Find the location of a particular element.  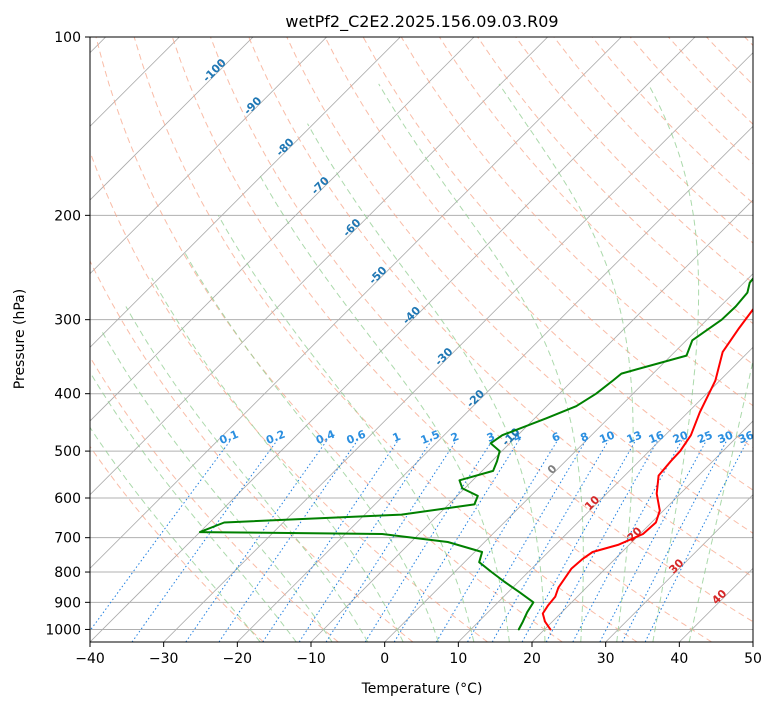

y-tick-label: 100 is located at coordinates (67, 38).